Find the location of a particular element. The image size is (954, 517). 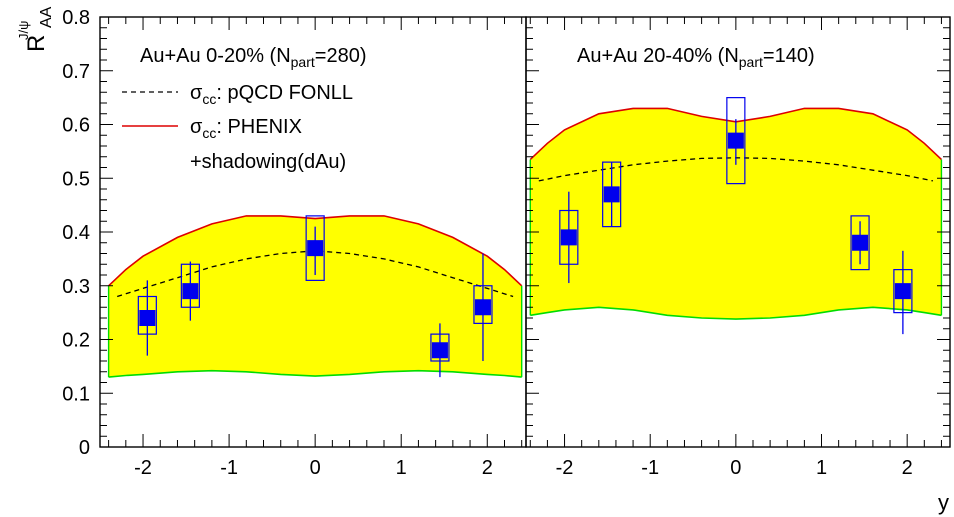

left-title-prefix: Au+Au 0-20% (N is located at coordinates (215, 56).